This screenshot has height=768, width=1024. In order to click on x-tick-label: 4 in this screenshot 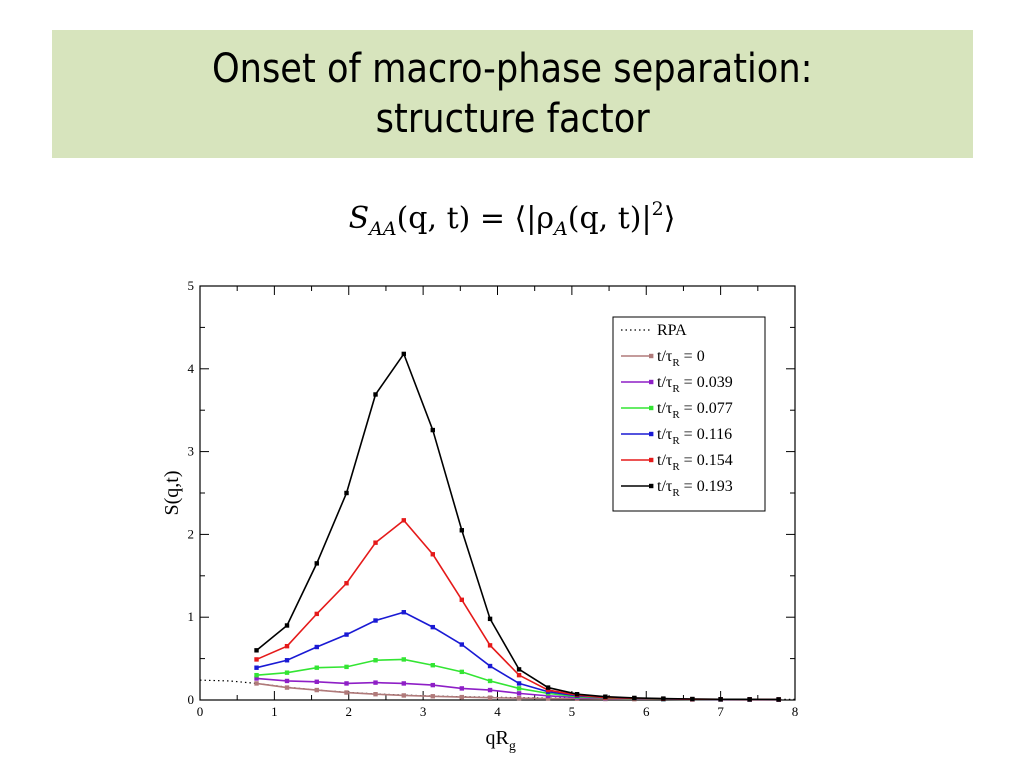, I will do `click(497, 711)`.